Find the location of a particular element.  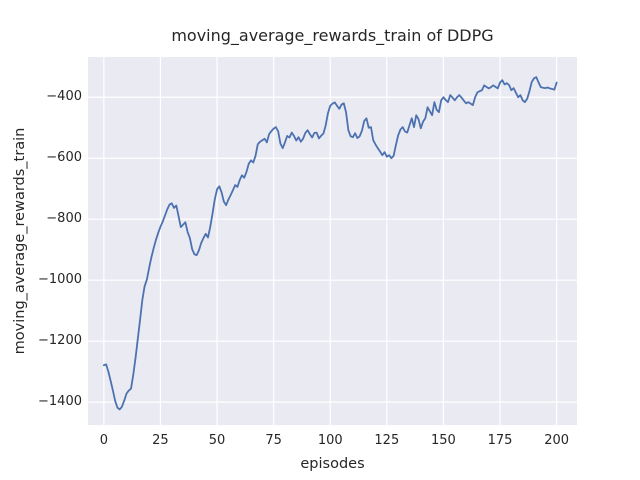

x-tick-label: 125 is located at coordinates (387, 440).